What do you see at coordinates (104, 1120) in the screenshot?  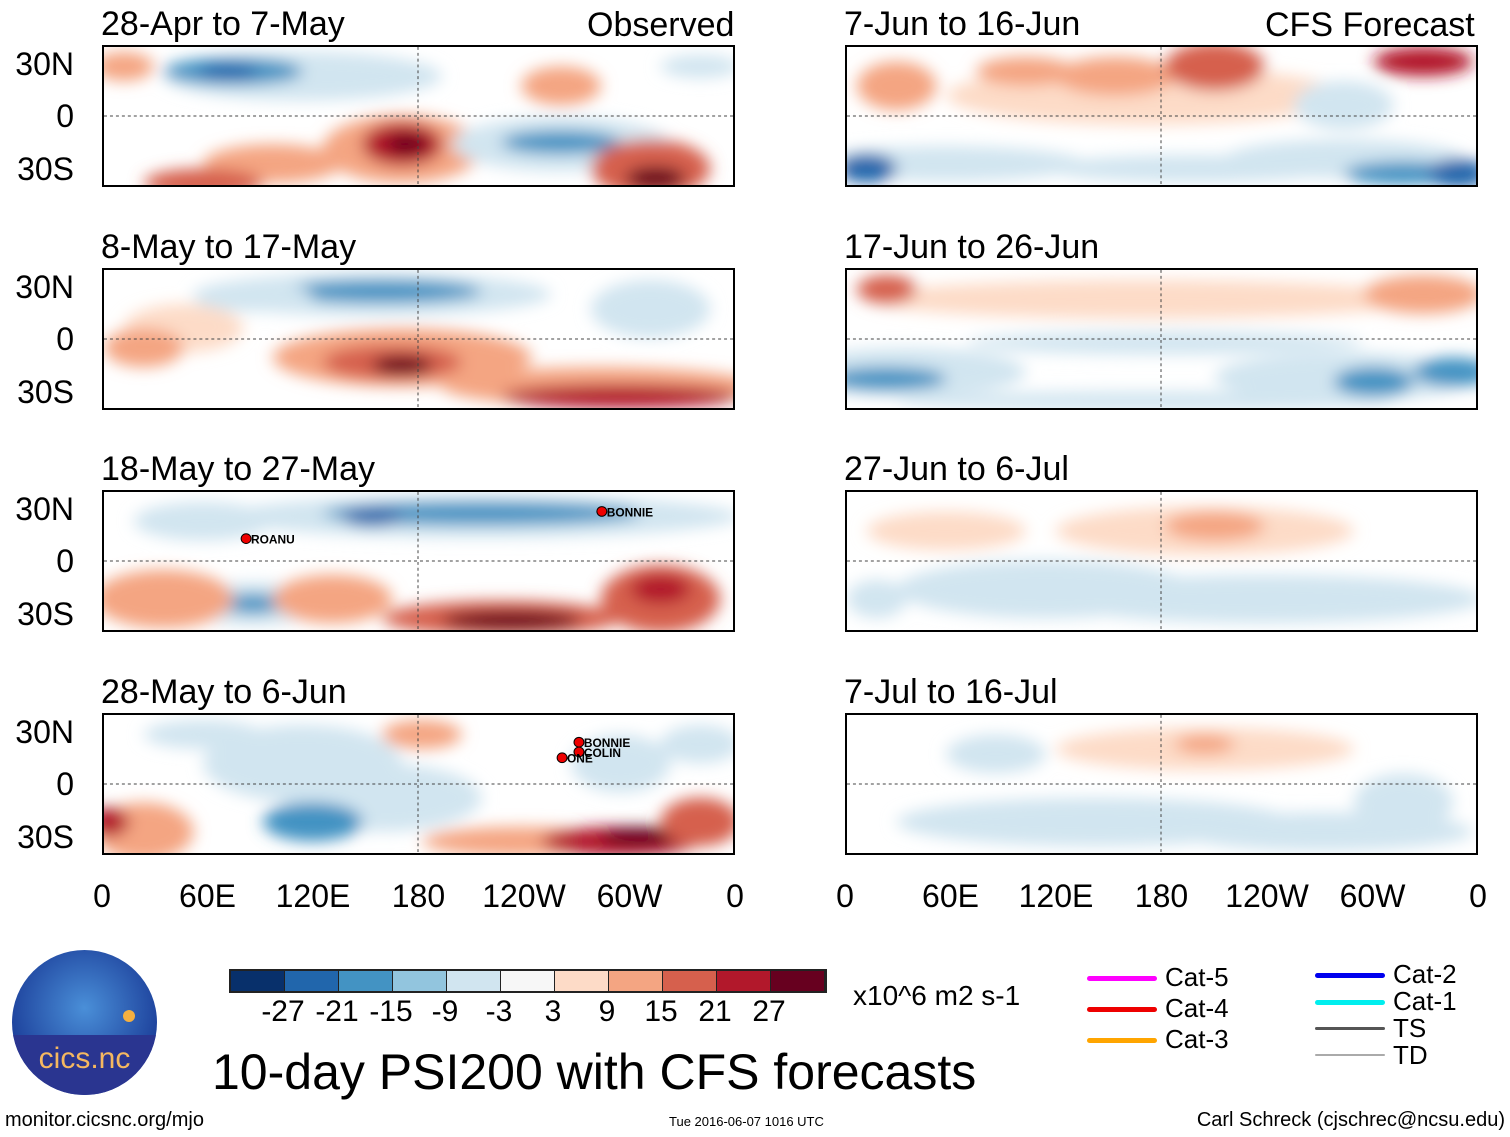 I see `footer-url: monitor.cicsnc.org/mjo` at bounding box center [104, 1120].